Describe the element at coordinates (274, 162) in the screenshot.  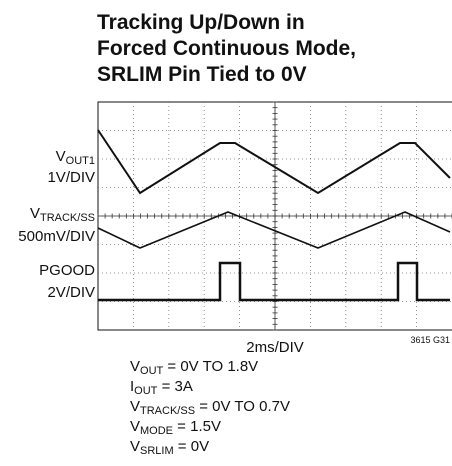
I see `vout-trace` at that location.